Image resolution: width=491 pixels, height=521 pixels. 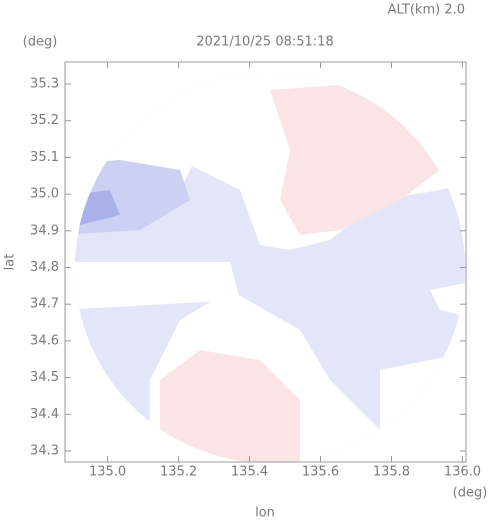 I want to click on x-tick-label: 135.6, so click(x=320, y=472).